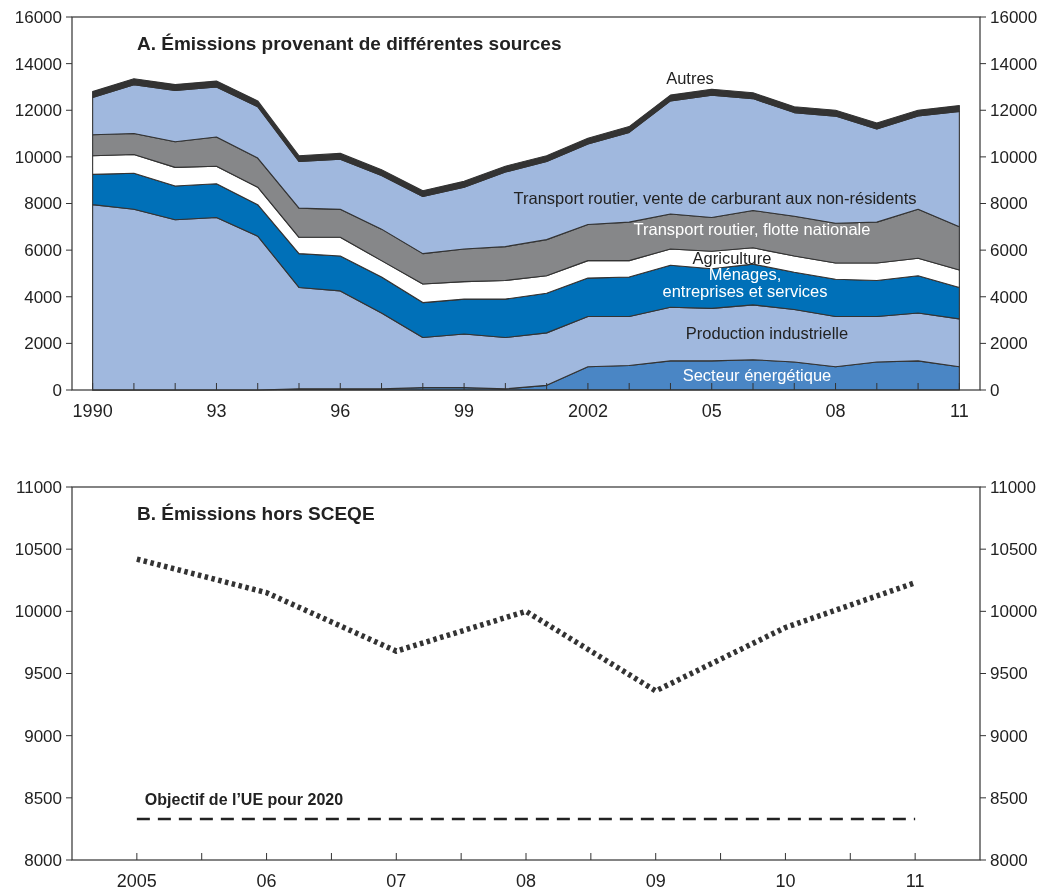 The image size is (1045, 892). What do you see at coordinates (43, 798) in the screenshot?
I see `y-tick-label: 8500` at bounding box center [43, 798].